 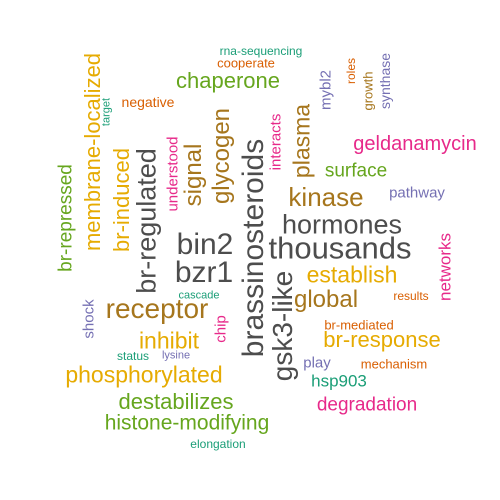 What do you see at coordinates (228, 80) in the screenshot?
I see `word-chaperone: chaperone` at bounding box center [228, 80].